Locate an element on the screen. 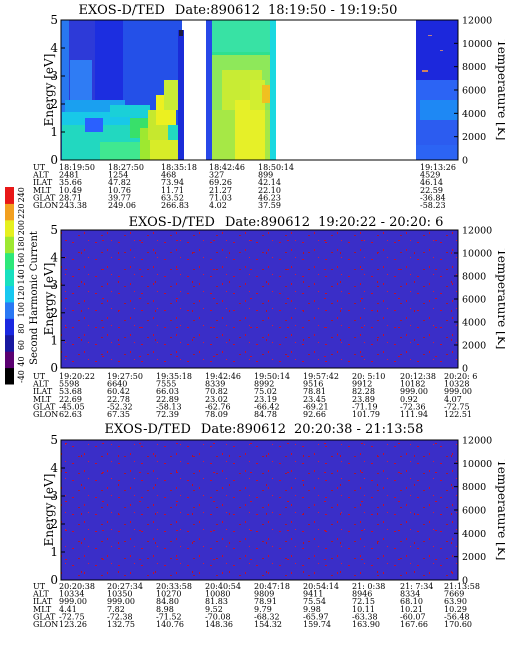  panel-3-y2tick-label: 8000 is located at coordinates (474, 487).